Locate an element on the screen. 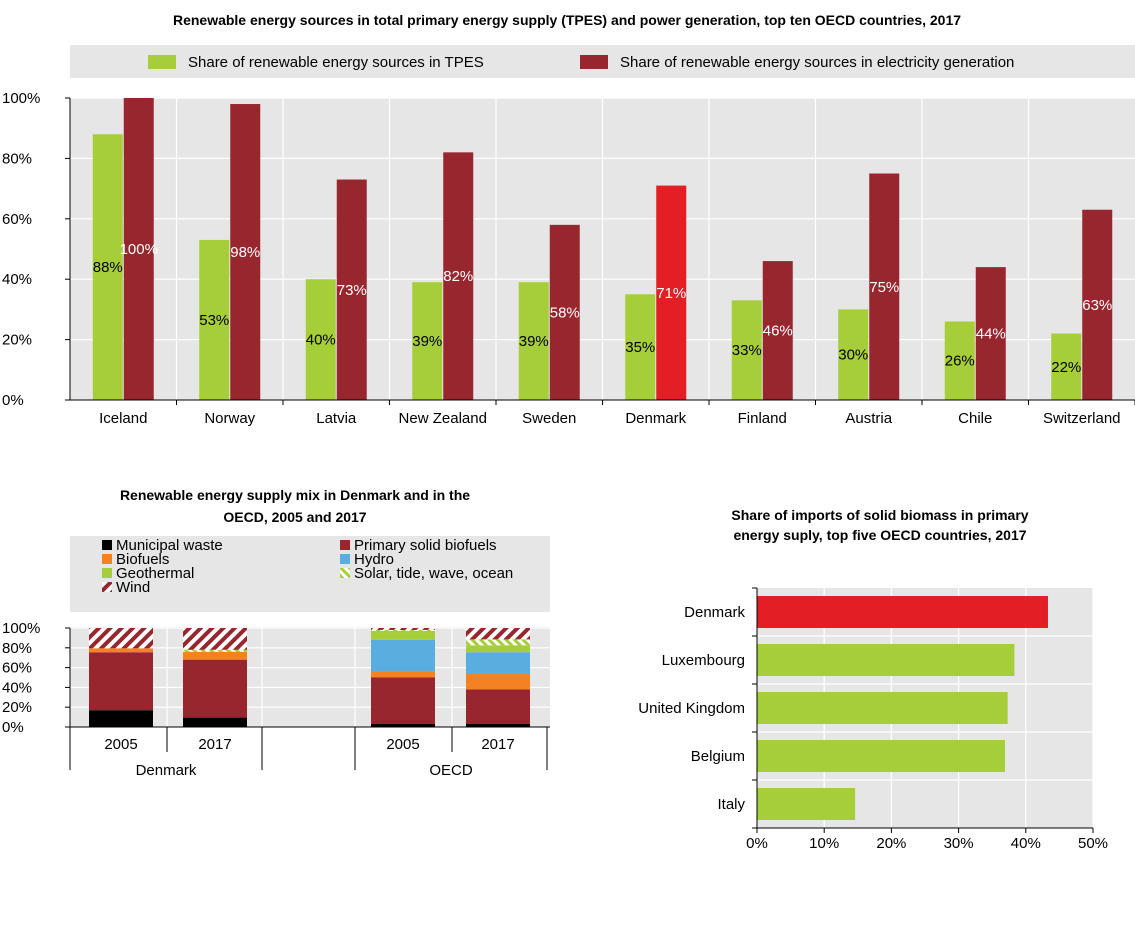 The height and width of the screenshot is (951, 1135). stack-oecd-2017-geothermal is located at coordinates (498, 649).